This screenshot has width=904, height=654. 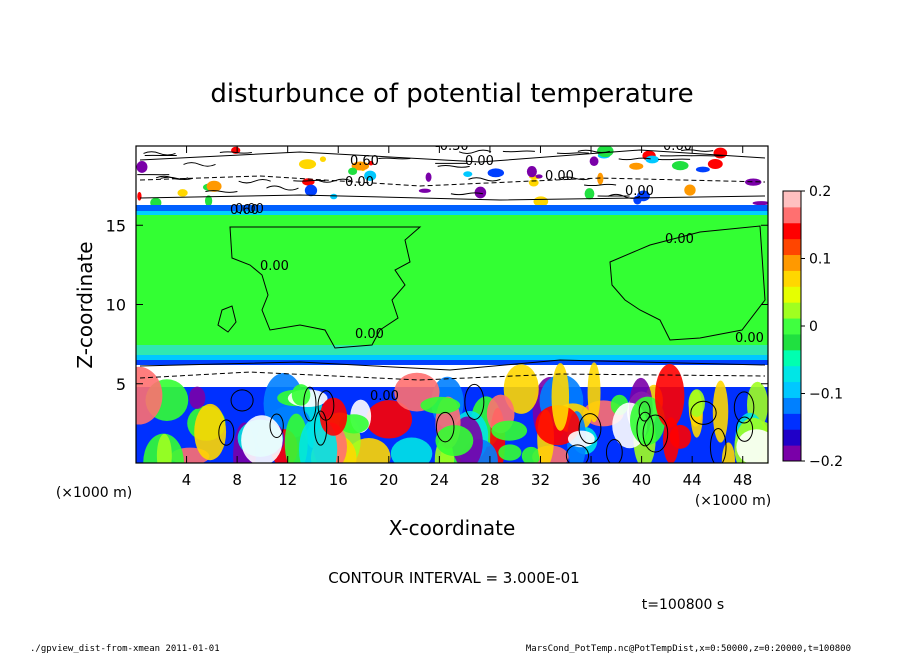 I want to click on y-tick-label: 10, so click(x=116, y=305).